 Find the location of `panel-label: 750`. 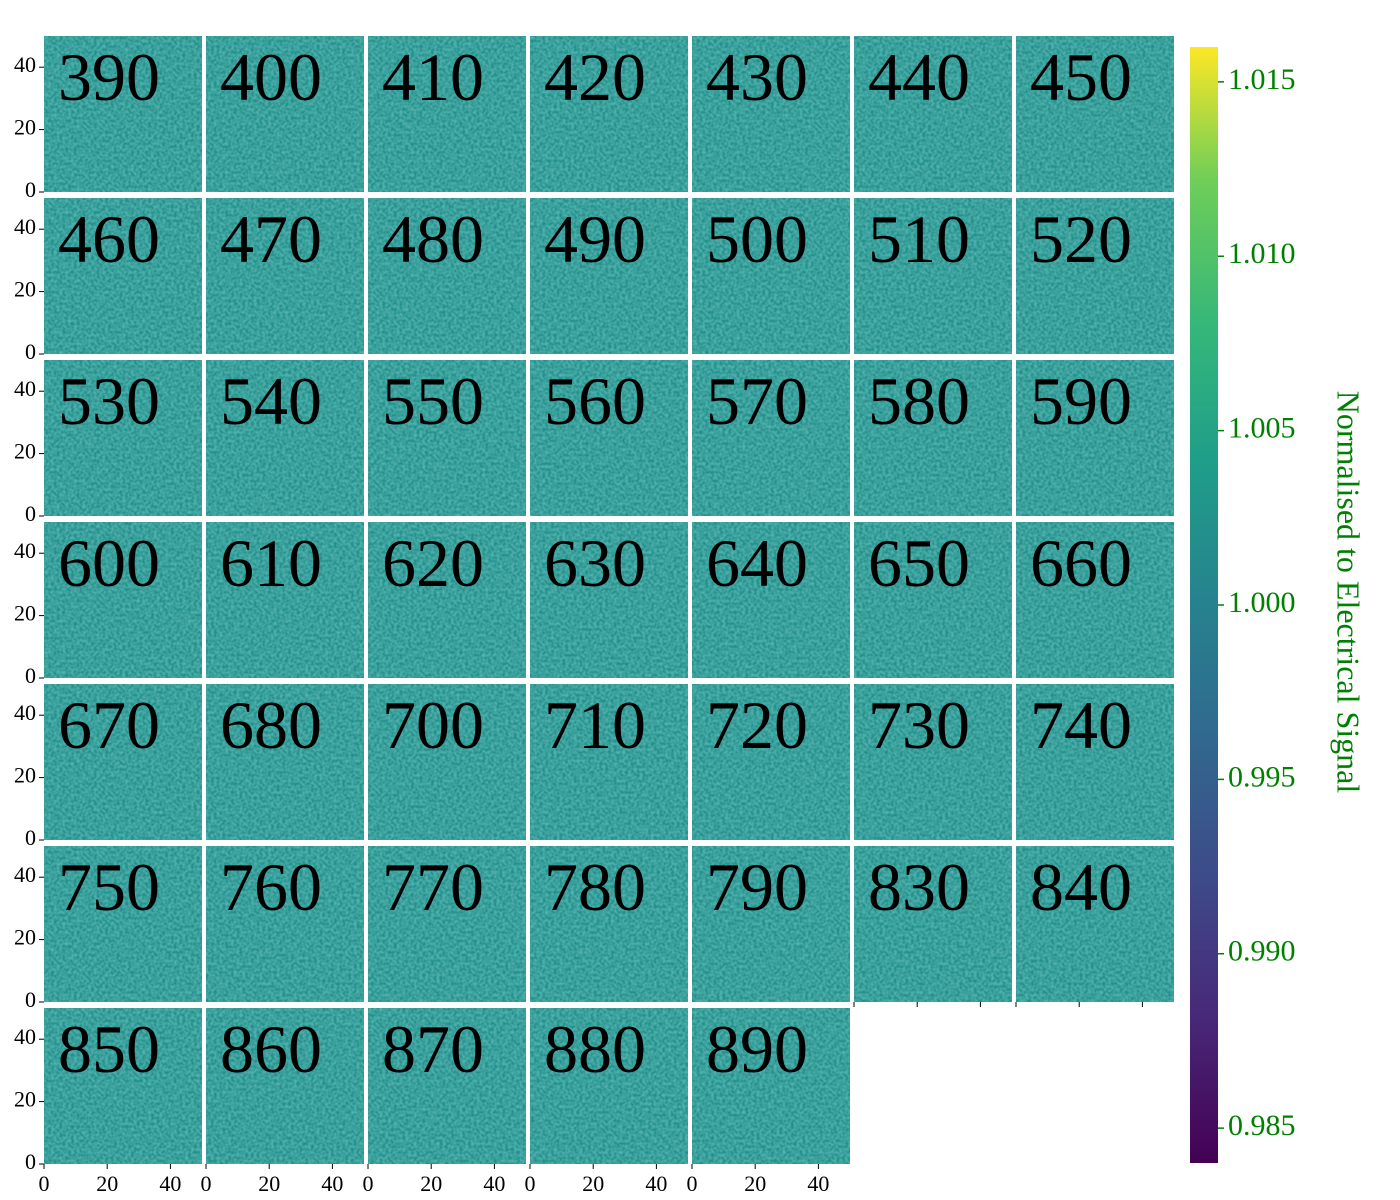

panel-label: 750 is located at coordinates (109, 887).